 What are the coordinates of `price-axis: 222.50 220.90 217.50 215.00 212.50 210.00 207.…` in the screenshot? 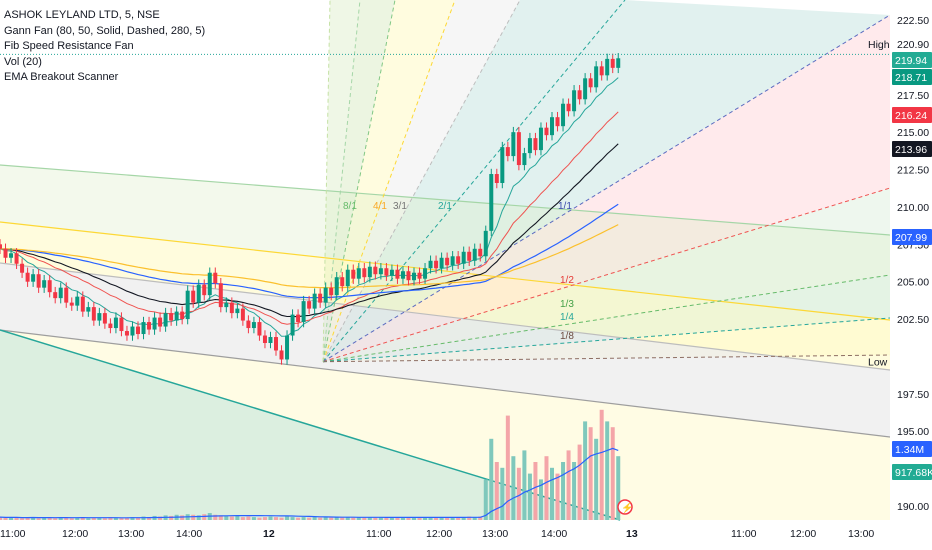 It's located at (900, 275).